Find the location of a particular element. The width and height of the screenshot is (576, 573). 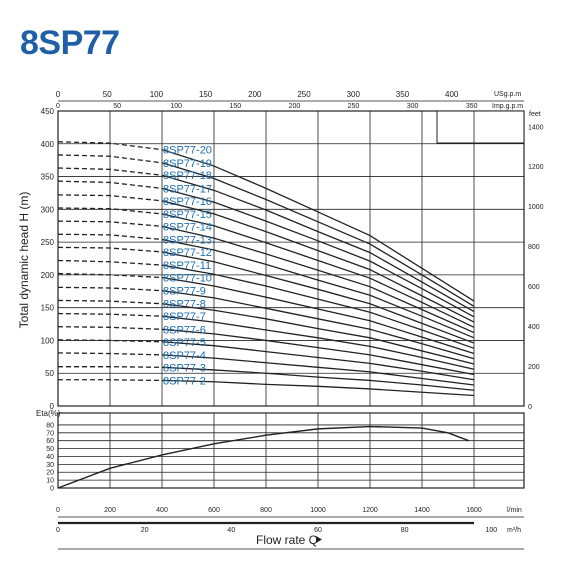

impgpm-tick-label: 350 is located at coordinates (472, 106).